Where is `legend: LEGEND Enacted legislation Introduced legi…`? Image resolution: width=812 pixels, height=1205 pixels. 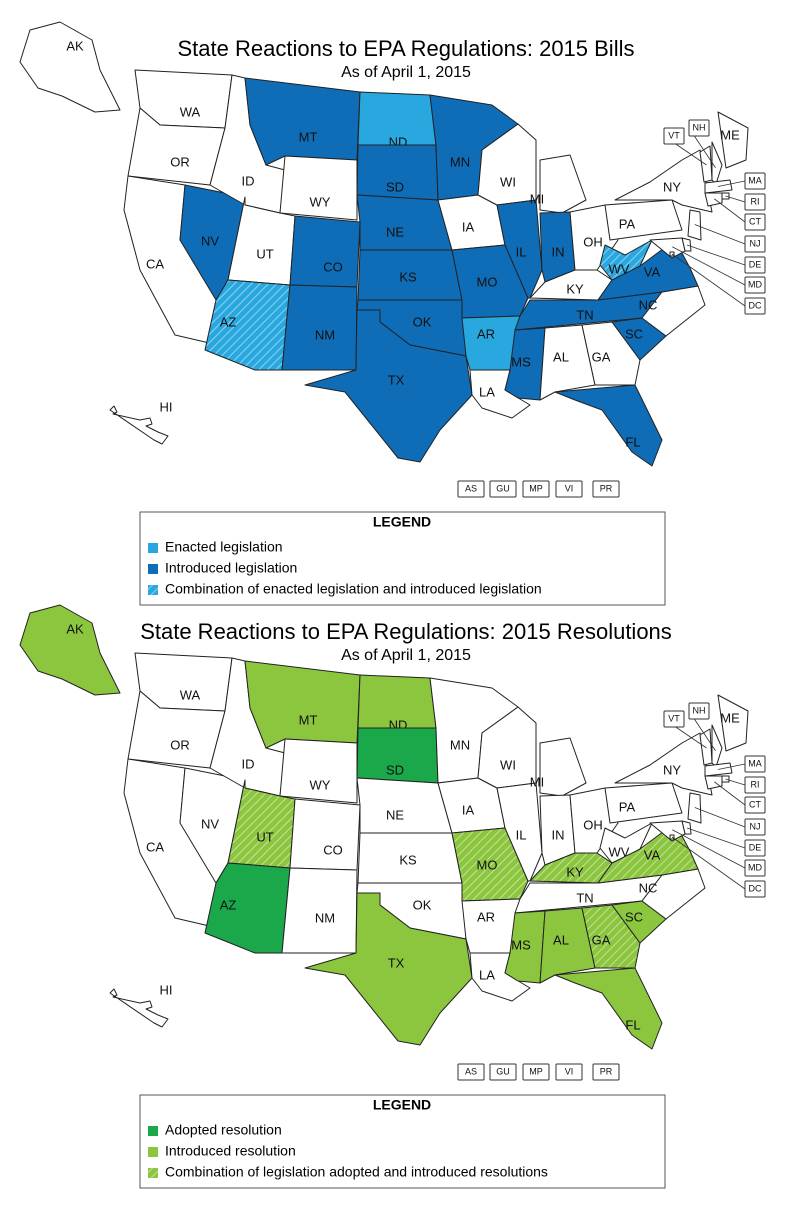 legend: LEGEND Enacted legislation Introduced legi… is located at coordinates (402, 558).